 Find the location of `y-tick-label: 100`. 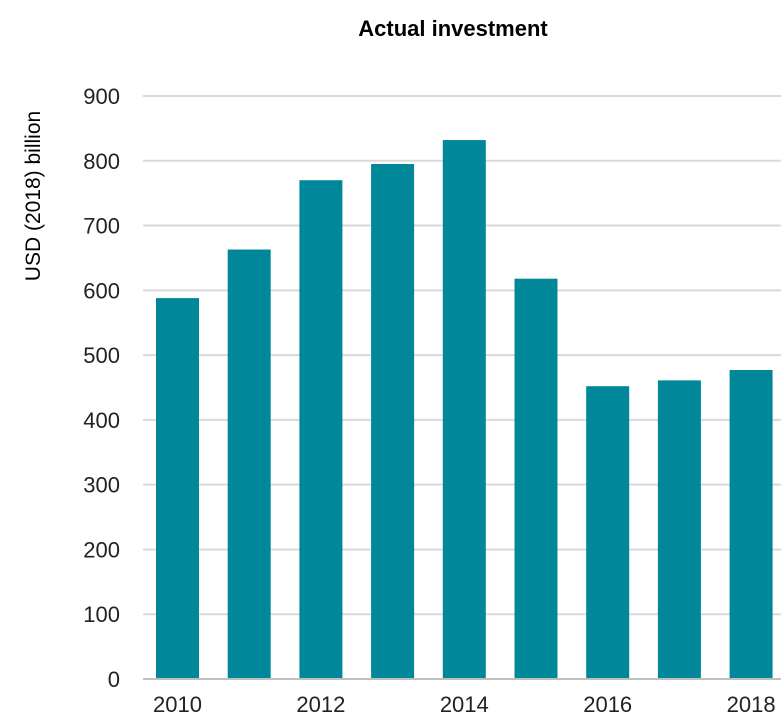

y-tick-label: 100 is located at coordinates (101, 614).